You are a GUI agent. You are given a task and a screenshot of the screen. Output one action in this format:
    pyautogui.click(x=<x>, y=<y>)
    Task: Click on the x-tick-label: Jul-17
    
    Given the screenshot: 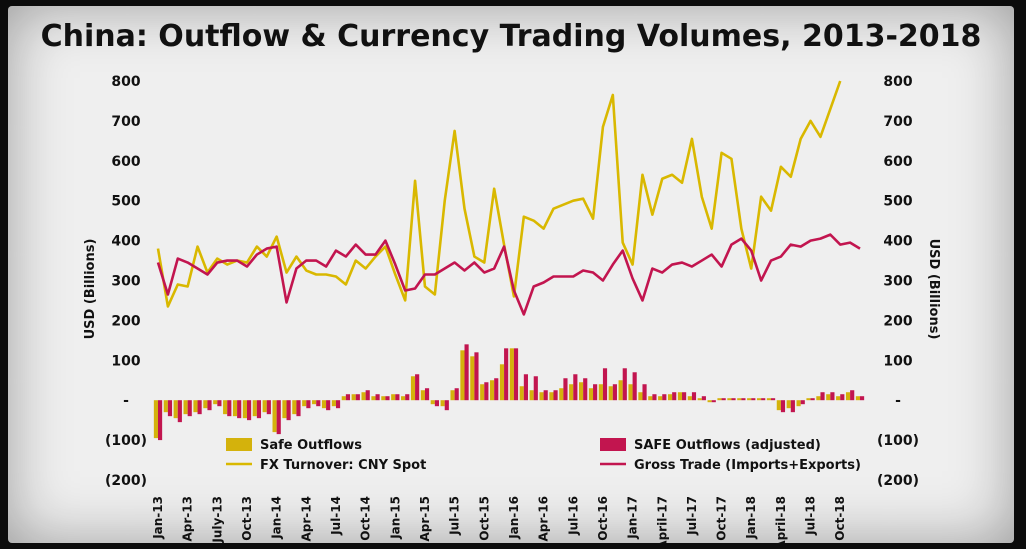 What is the action you would take?
    pyautogui.click(x=692, y=516)
    